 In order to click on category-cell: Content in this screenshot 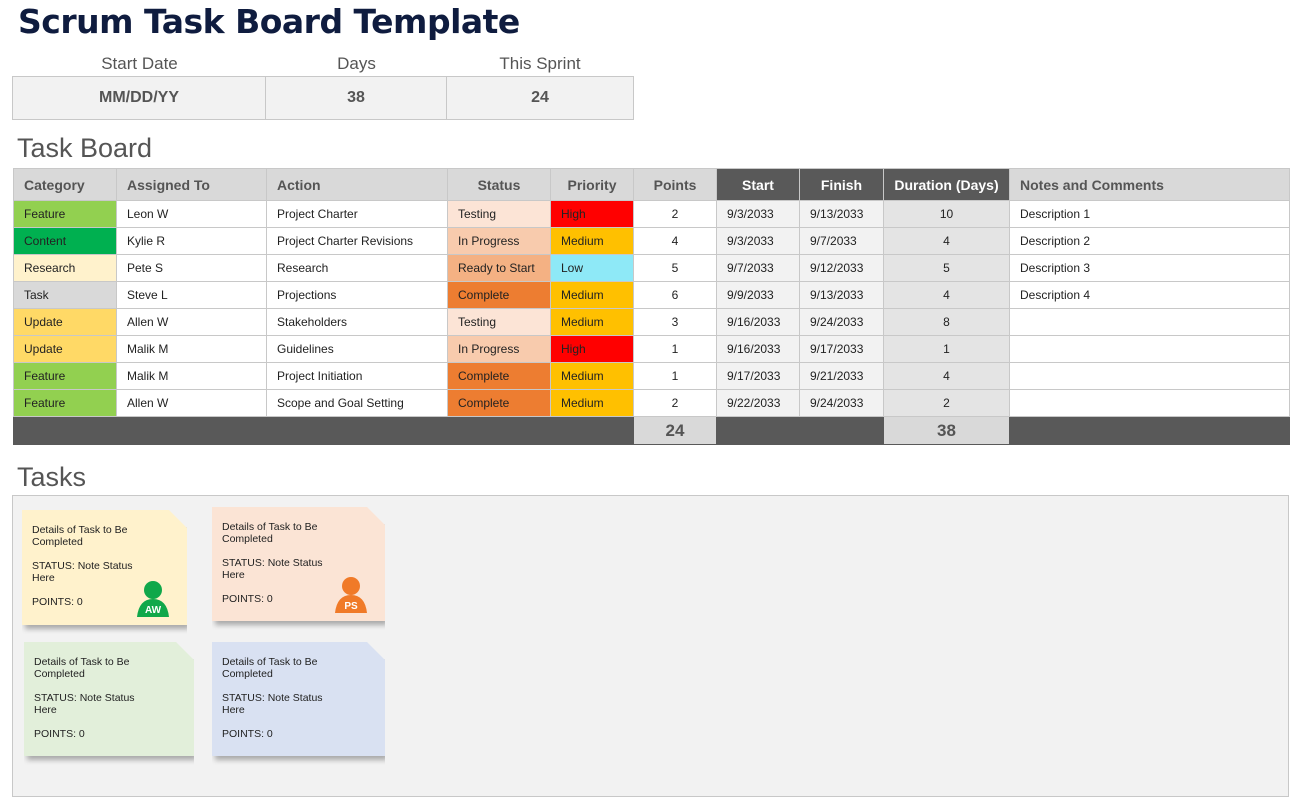, I will do `click(65, 241)`.